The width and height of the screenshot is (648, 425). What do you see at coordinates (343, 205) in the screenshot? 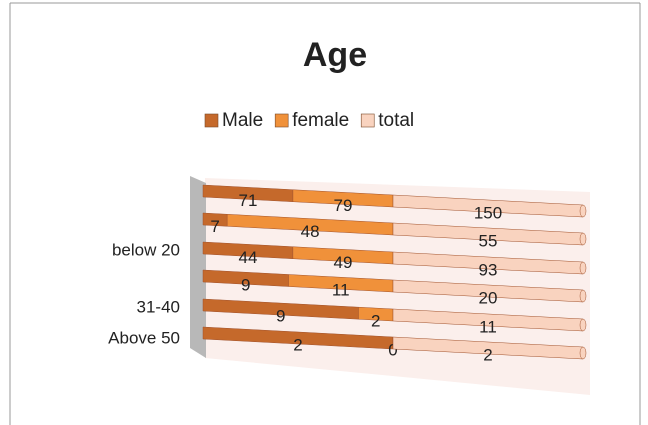
I see `data-label: 79` at bounding box center [343, 205].